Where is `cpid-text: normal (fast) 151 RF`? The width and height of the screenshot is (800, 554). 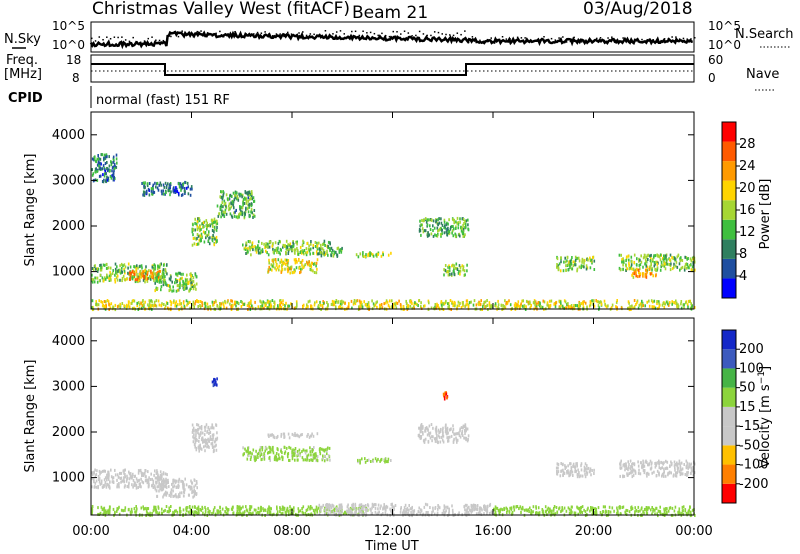
cpid-text: normal (fast) 151 RF is located at coordinates (163, 100).